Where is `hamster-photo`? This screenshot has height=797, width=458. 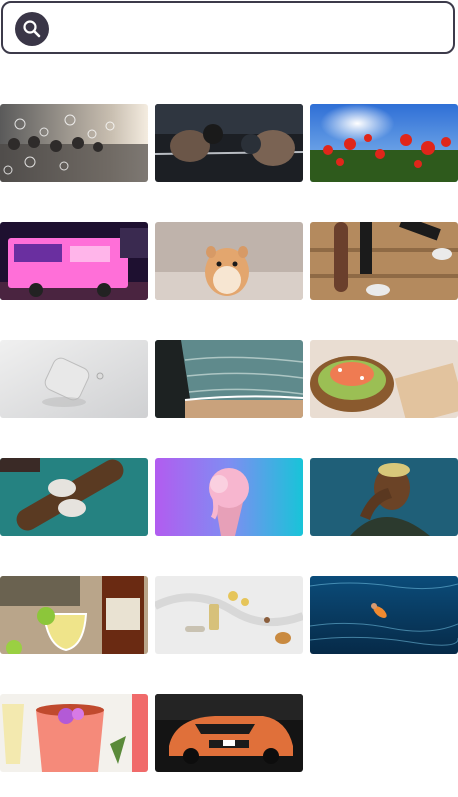 hamster-photo is located at coordinates (229, 261).